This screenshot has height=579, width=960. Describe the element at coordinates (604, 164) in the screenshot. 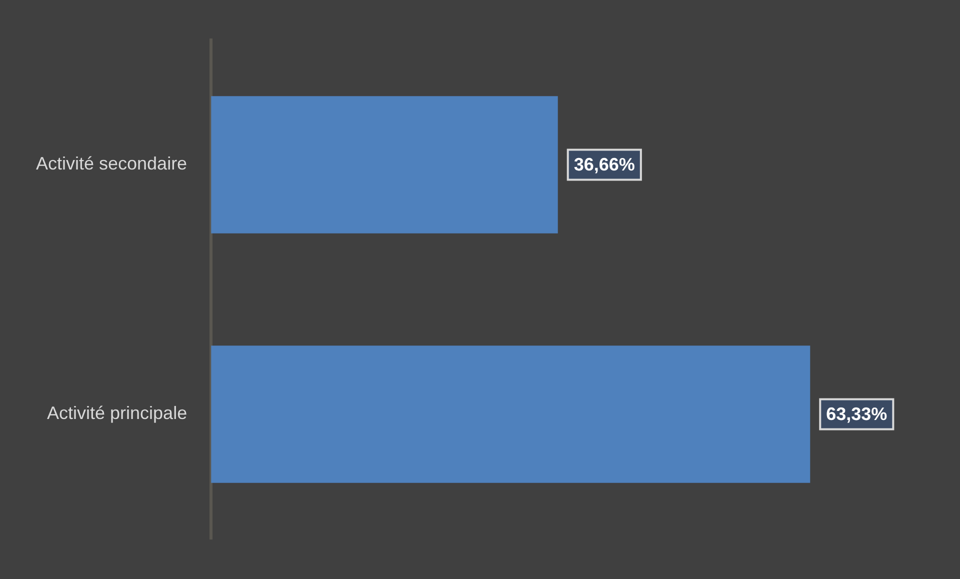

I see `data-label: 36,66%` at that location.